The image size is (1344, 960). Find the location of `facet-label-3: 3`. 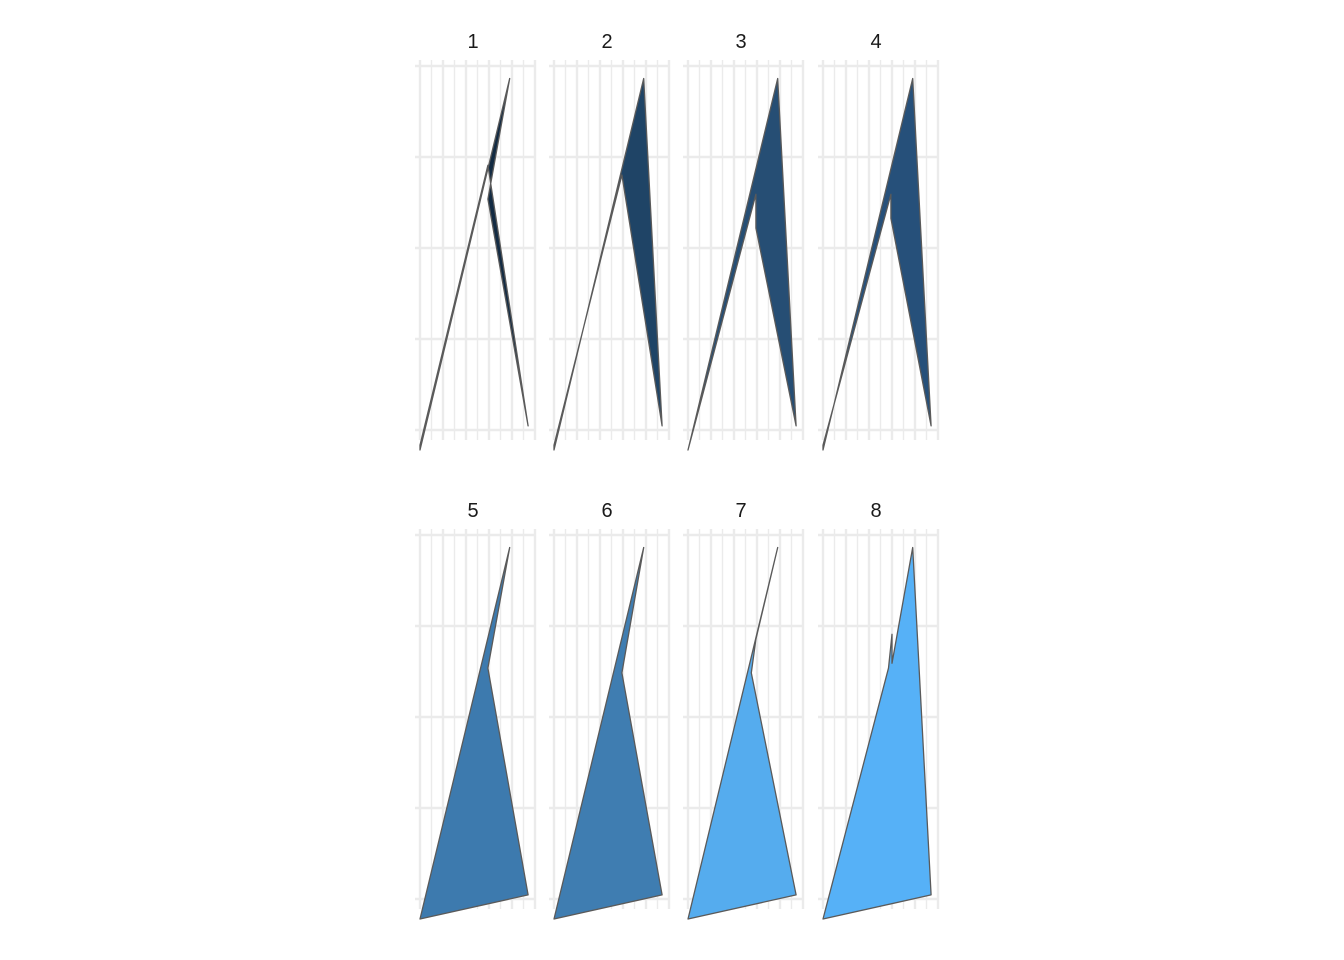

facet-label-3: 3 is located at coordinates (740, 42).